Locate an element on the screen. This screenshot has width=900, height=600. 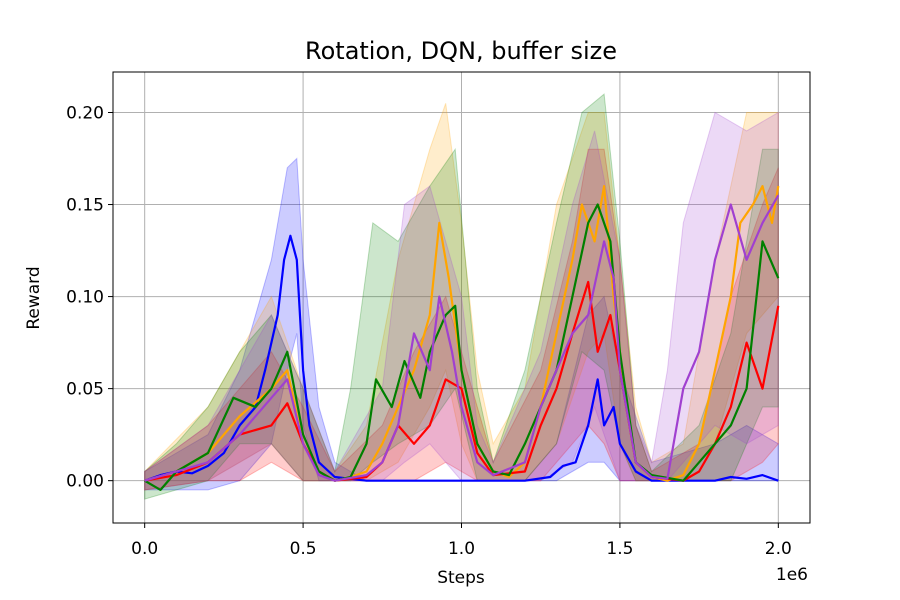
chart-title: Rotation, DQN, buffer size is located at coordinates (461, 51).